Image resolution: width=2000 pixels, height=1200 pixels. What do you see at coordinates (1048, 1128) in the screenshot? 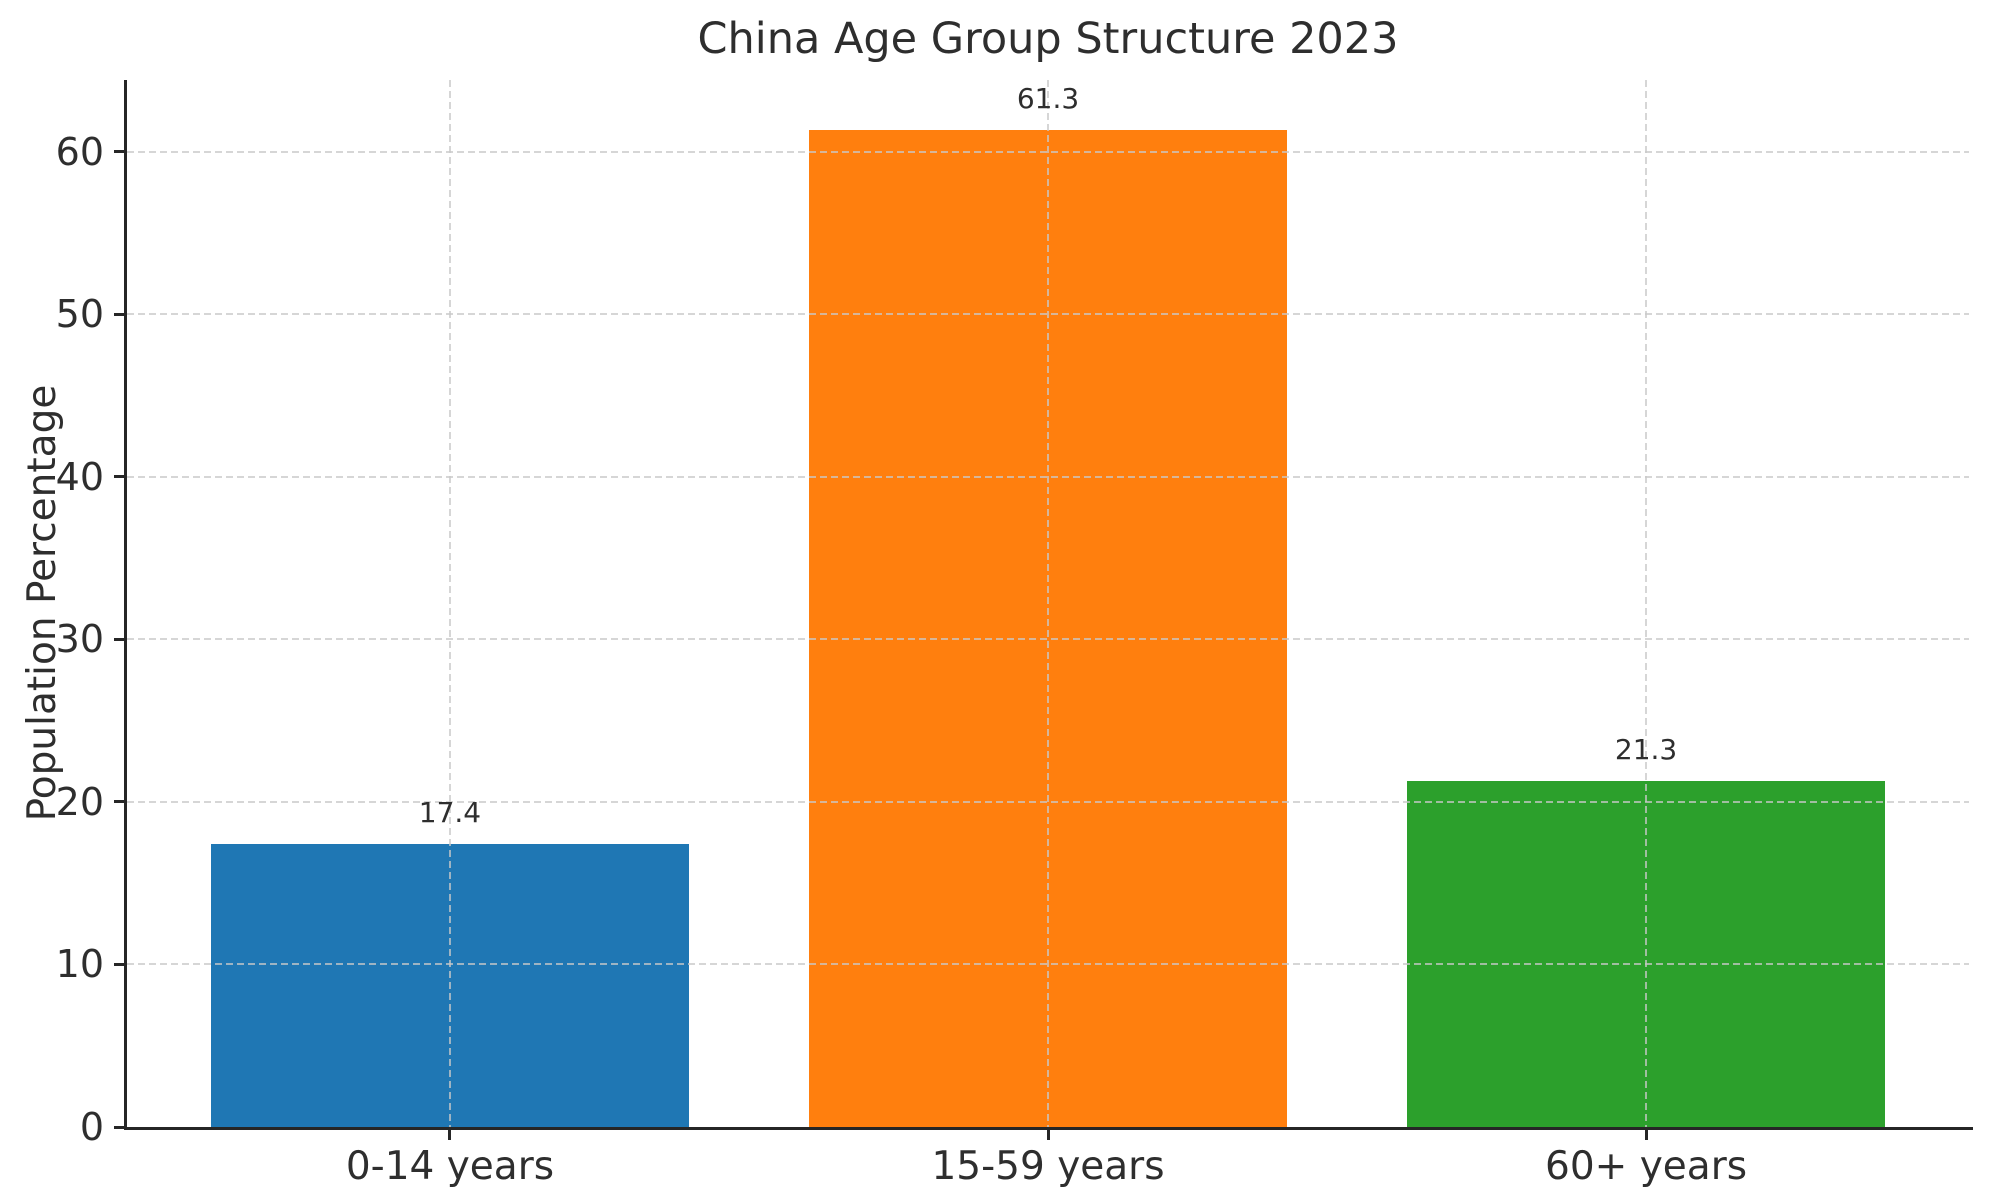
I see `x-axis-spine` at bounding box center [1048, 1128].